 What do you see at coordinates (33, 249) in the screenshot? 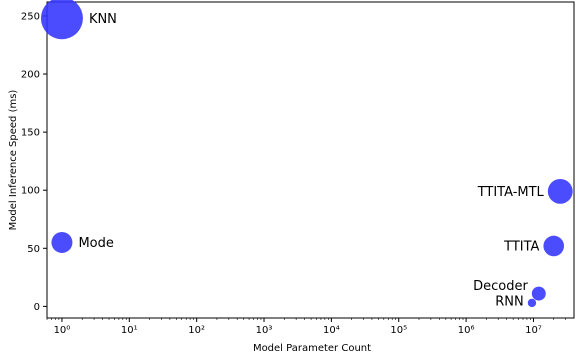
I see `y-tick-label: 50` at bounding box center [33, 249].